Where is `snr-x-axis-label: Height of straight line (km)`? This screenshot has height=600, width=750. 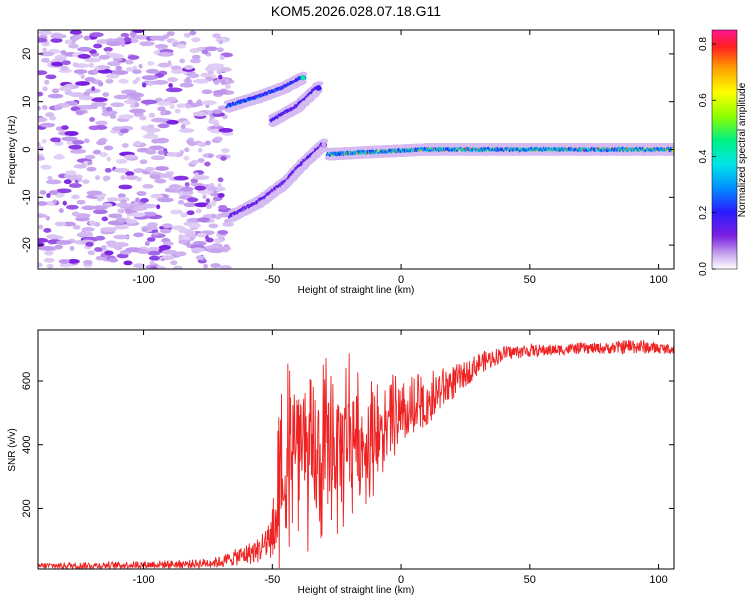
snr-x-axis-label: Height of straight line (km) is located at coordinates (356, 590).